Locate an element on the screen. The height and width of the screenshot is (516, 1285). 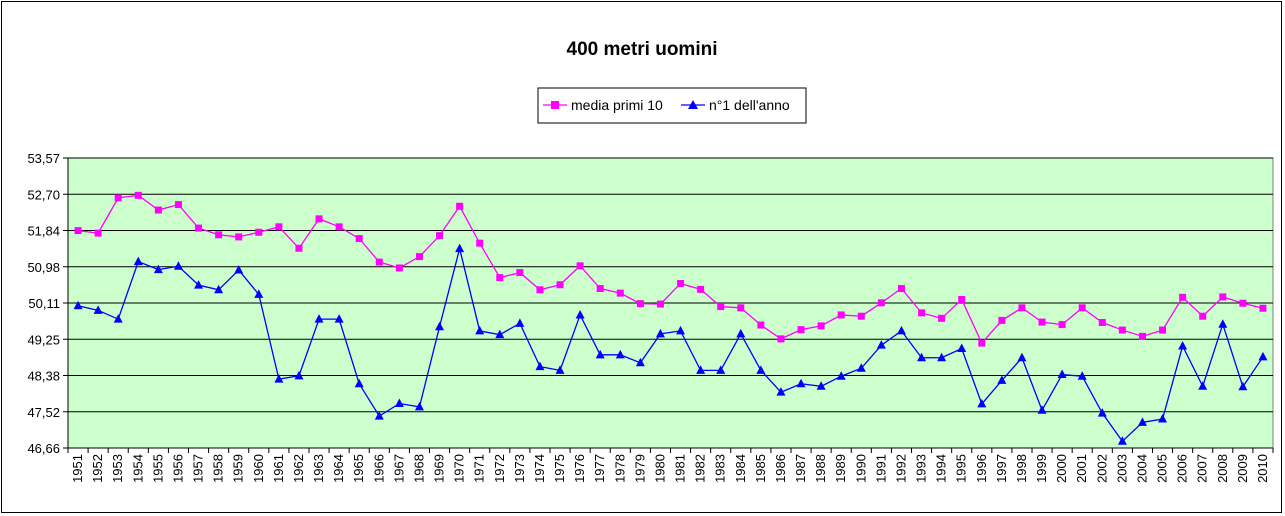
x-tick-label: 1991 is located at coordinates (880, 468).